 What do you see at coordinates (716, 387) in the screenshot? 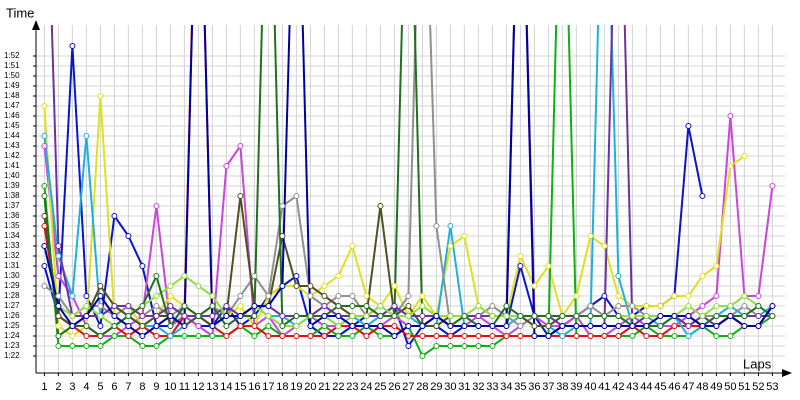
I see `x-tick-label: 49` at bounding box center [716, 387].